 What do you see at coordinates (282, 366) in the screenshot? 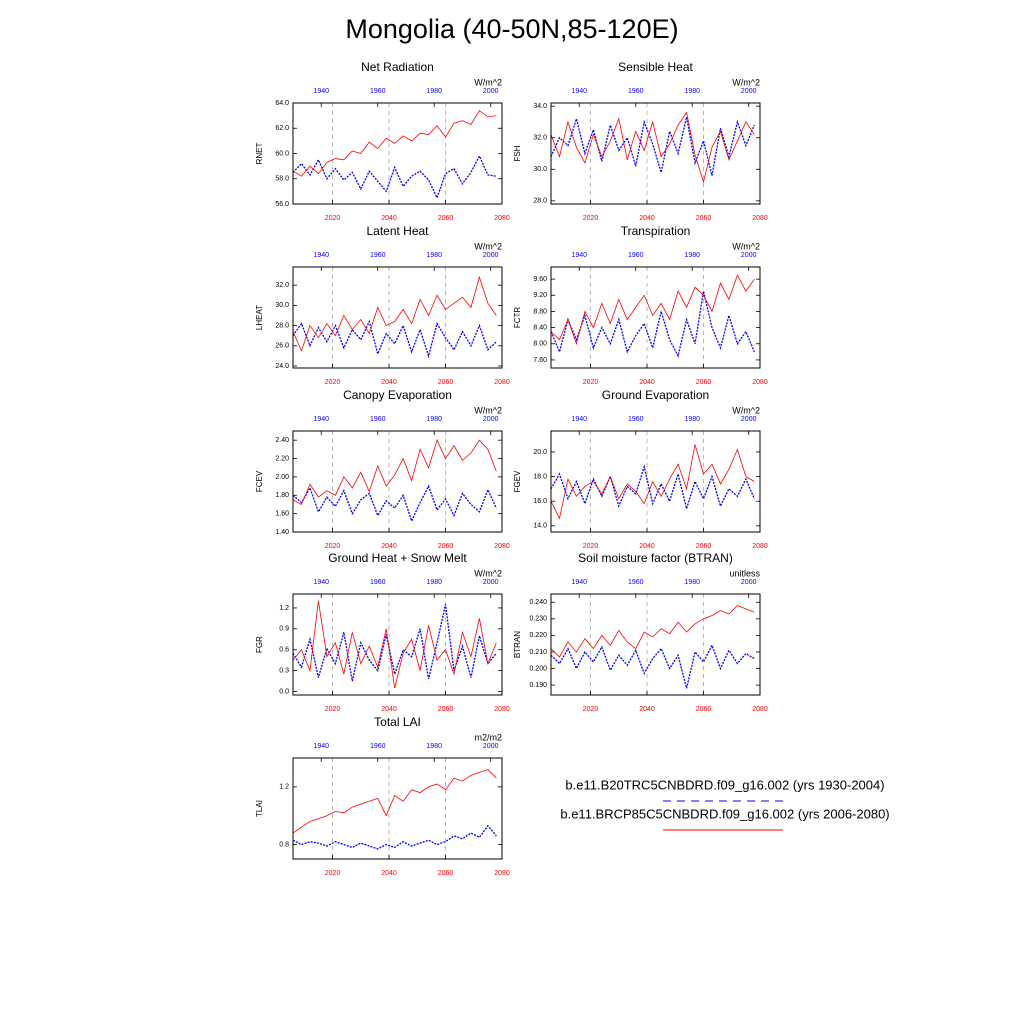
I see `y-tick-label: 24.0` at bounding box center [282, 366].